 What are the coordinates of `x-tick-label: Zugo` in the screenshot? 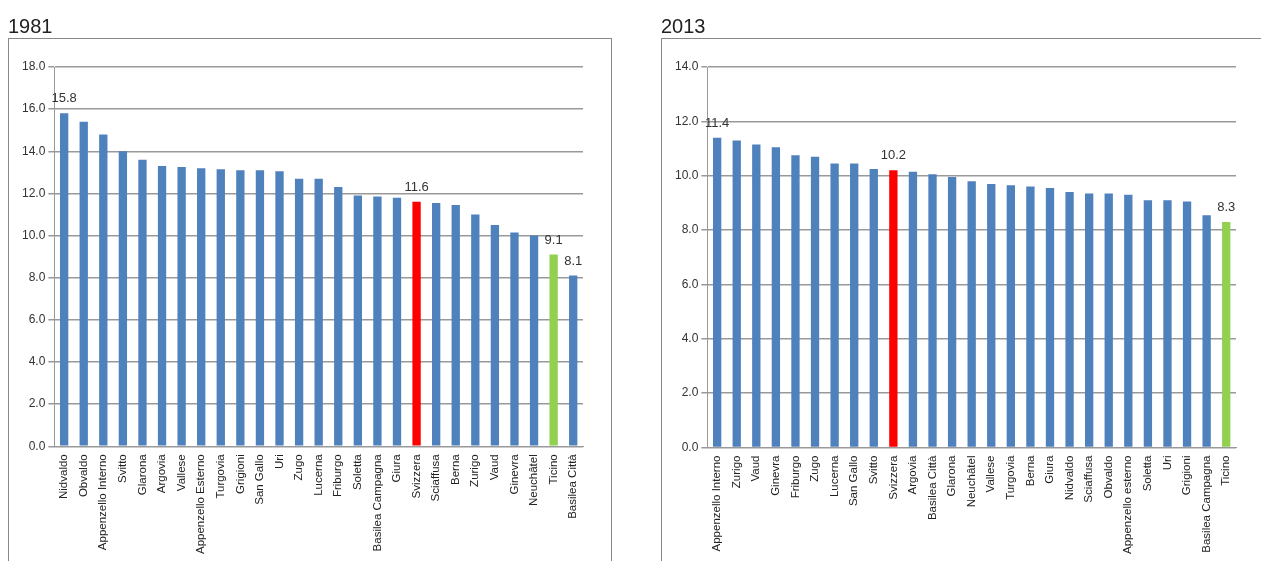 It's located at (298, 467).